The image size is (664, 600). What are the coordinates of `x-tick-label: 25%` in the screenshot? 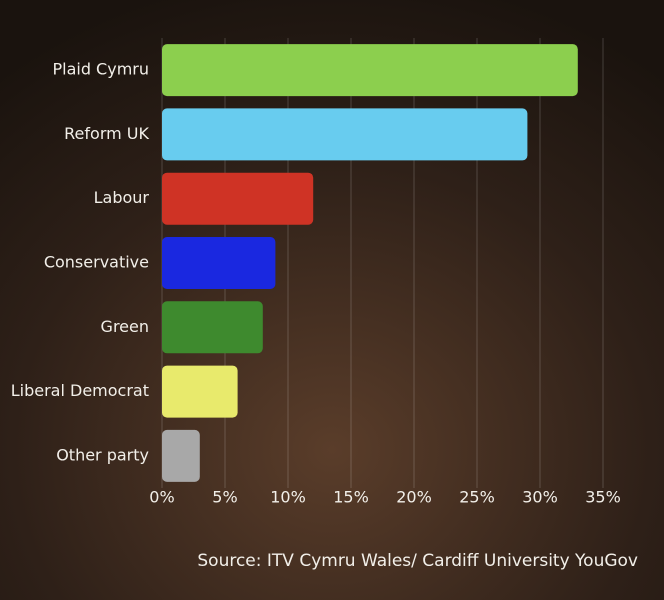 It's located at (477, 497).